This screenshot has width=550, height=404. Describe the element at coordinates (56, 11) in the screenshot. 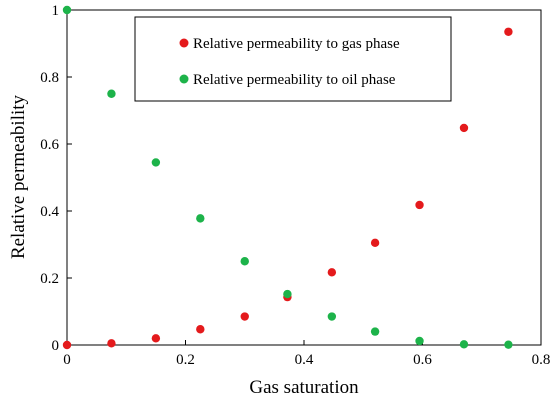

I see `y-tick-label: 1` at that location.